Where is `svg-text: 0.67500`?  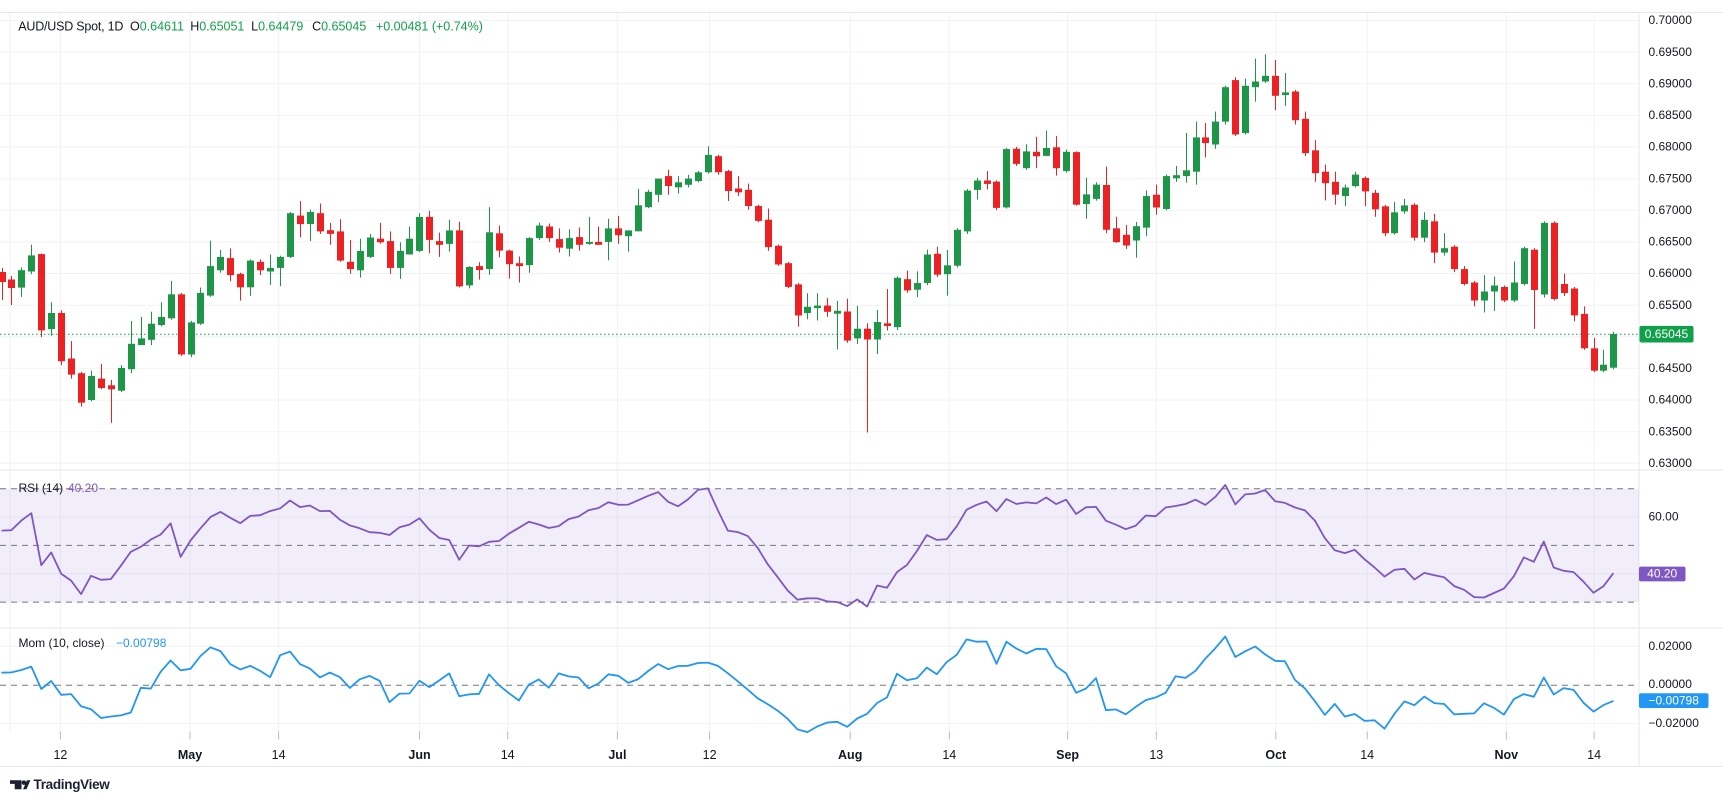 svg-text: 0.67500 is located at coordinates (1671, 178).